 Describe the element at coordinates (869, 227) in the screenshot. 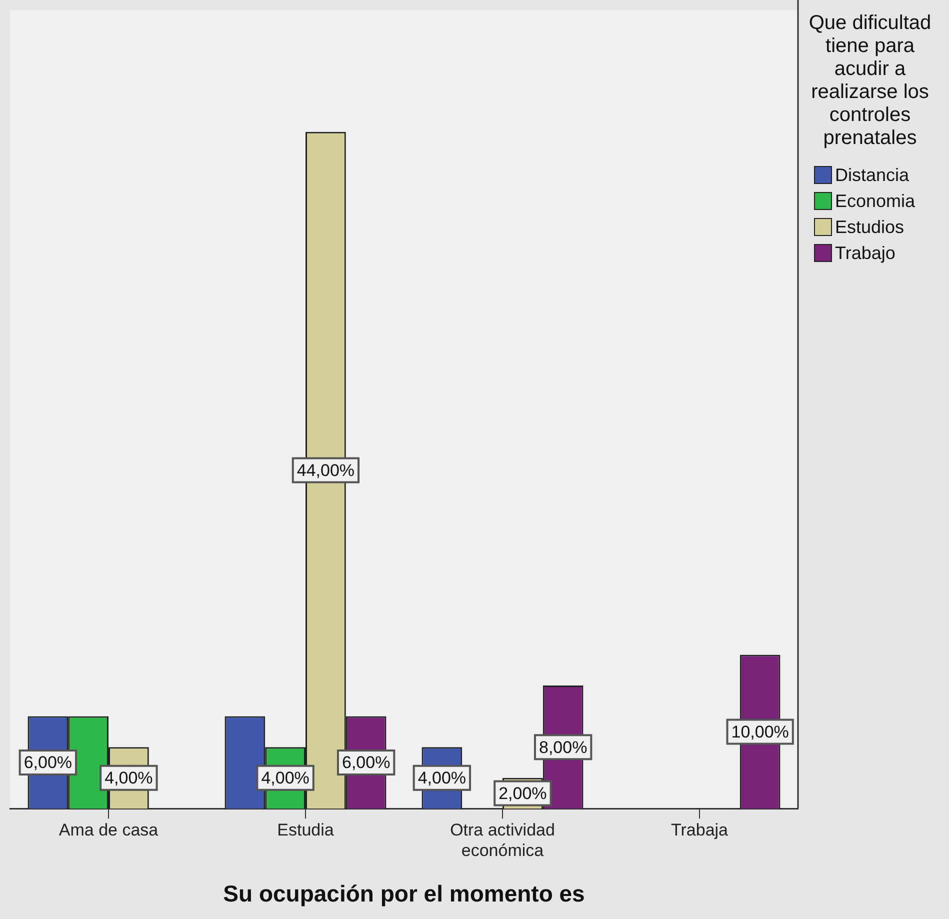

I see `legend-label: Estudios` at that location.